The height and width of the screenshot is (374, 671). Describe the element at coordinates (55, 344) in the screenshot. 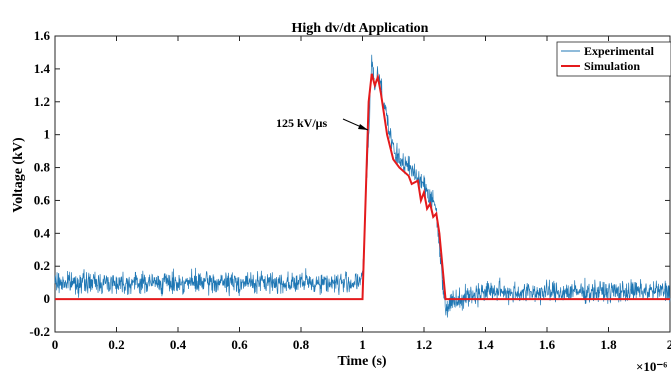

I see `x-tick-label: 0` at that location.